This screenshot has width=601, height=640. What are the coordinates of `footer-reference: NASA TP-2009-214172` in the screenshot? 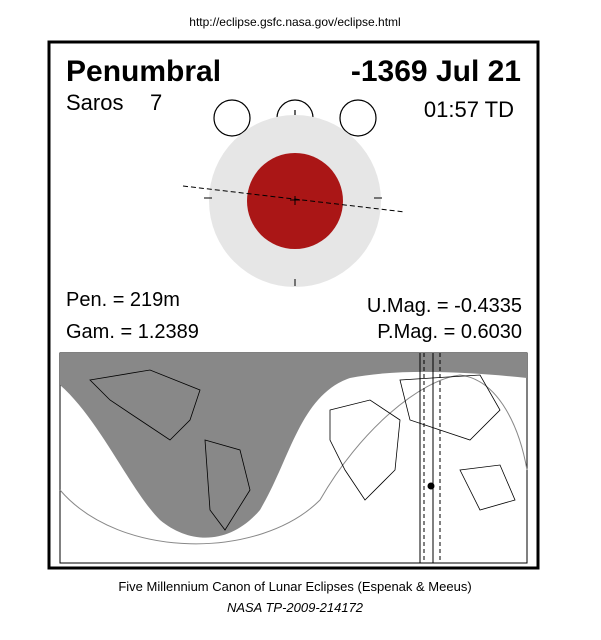 It's located at (295, 607).